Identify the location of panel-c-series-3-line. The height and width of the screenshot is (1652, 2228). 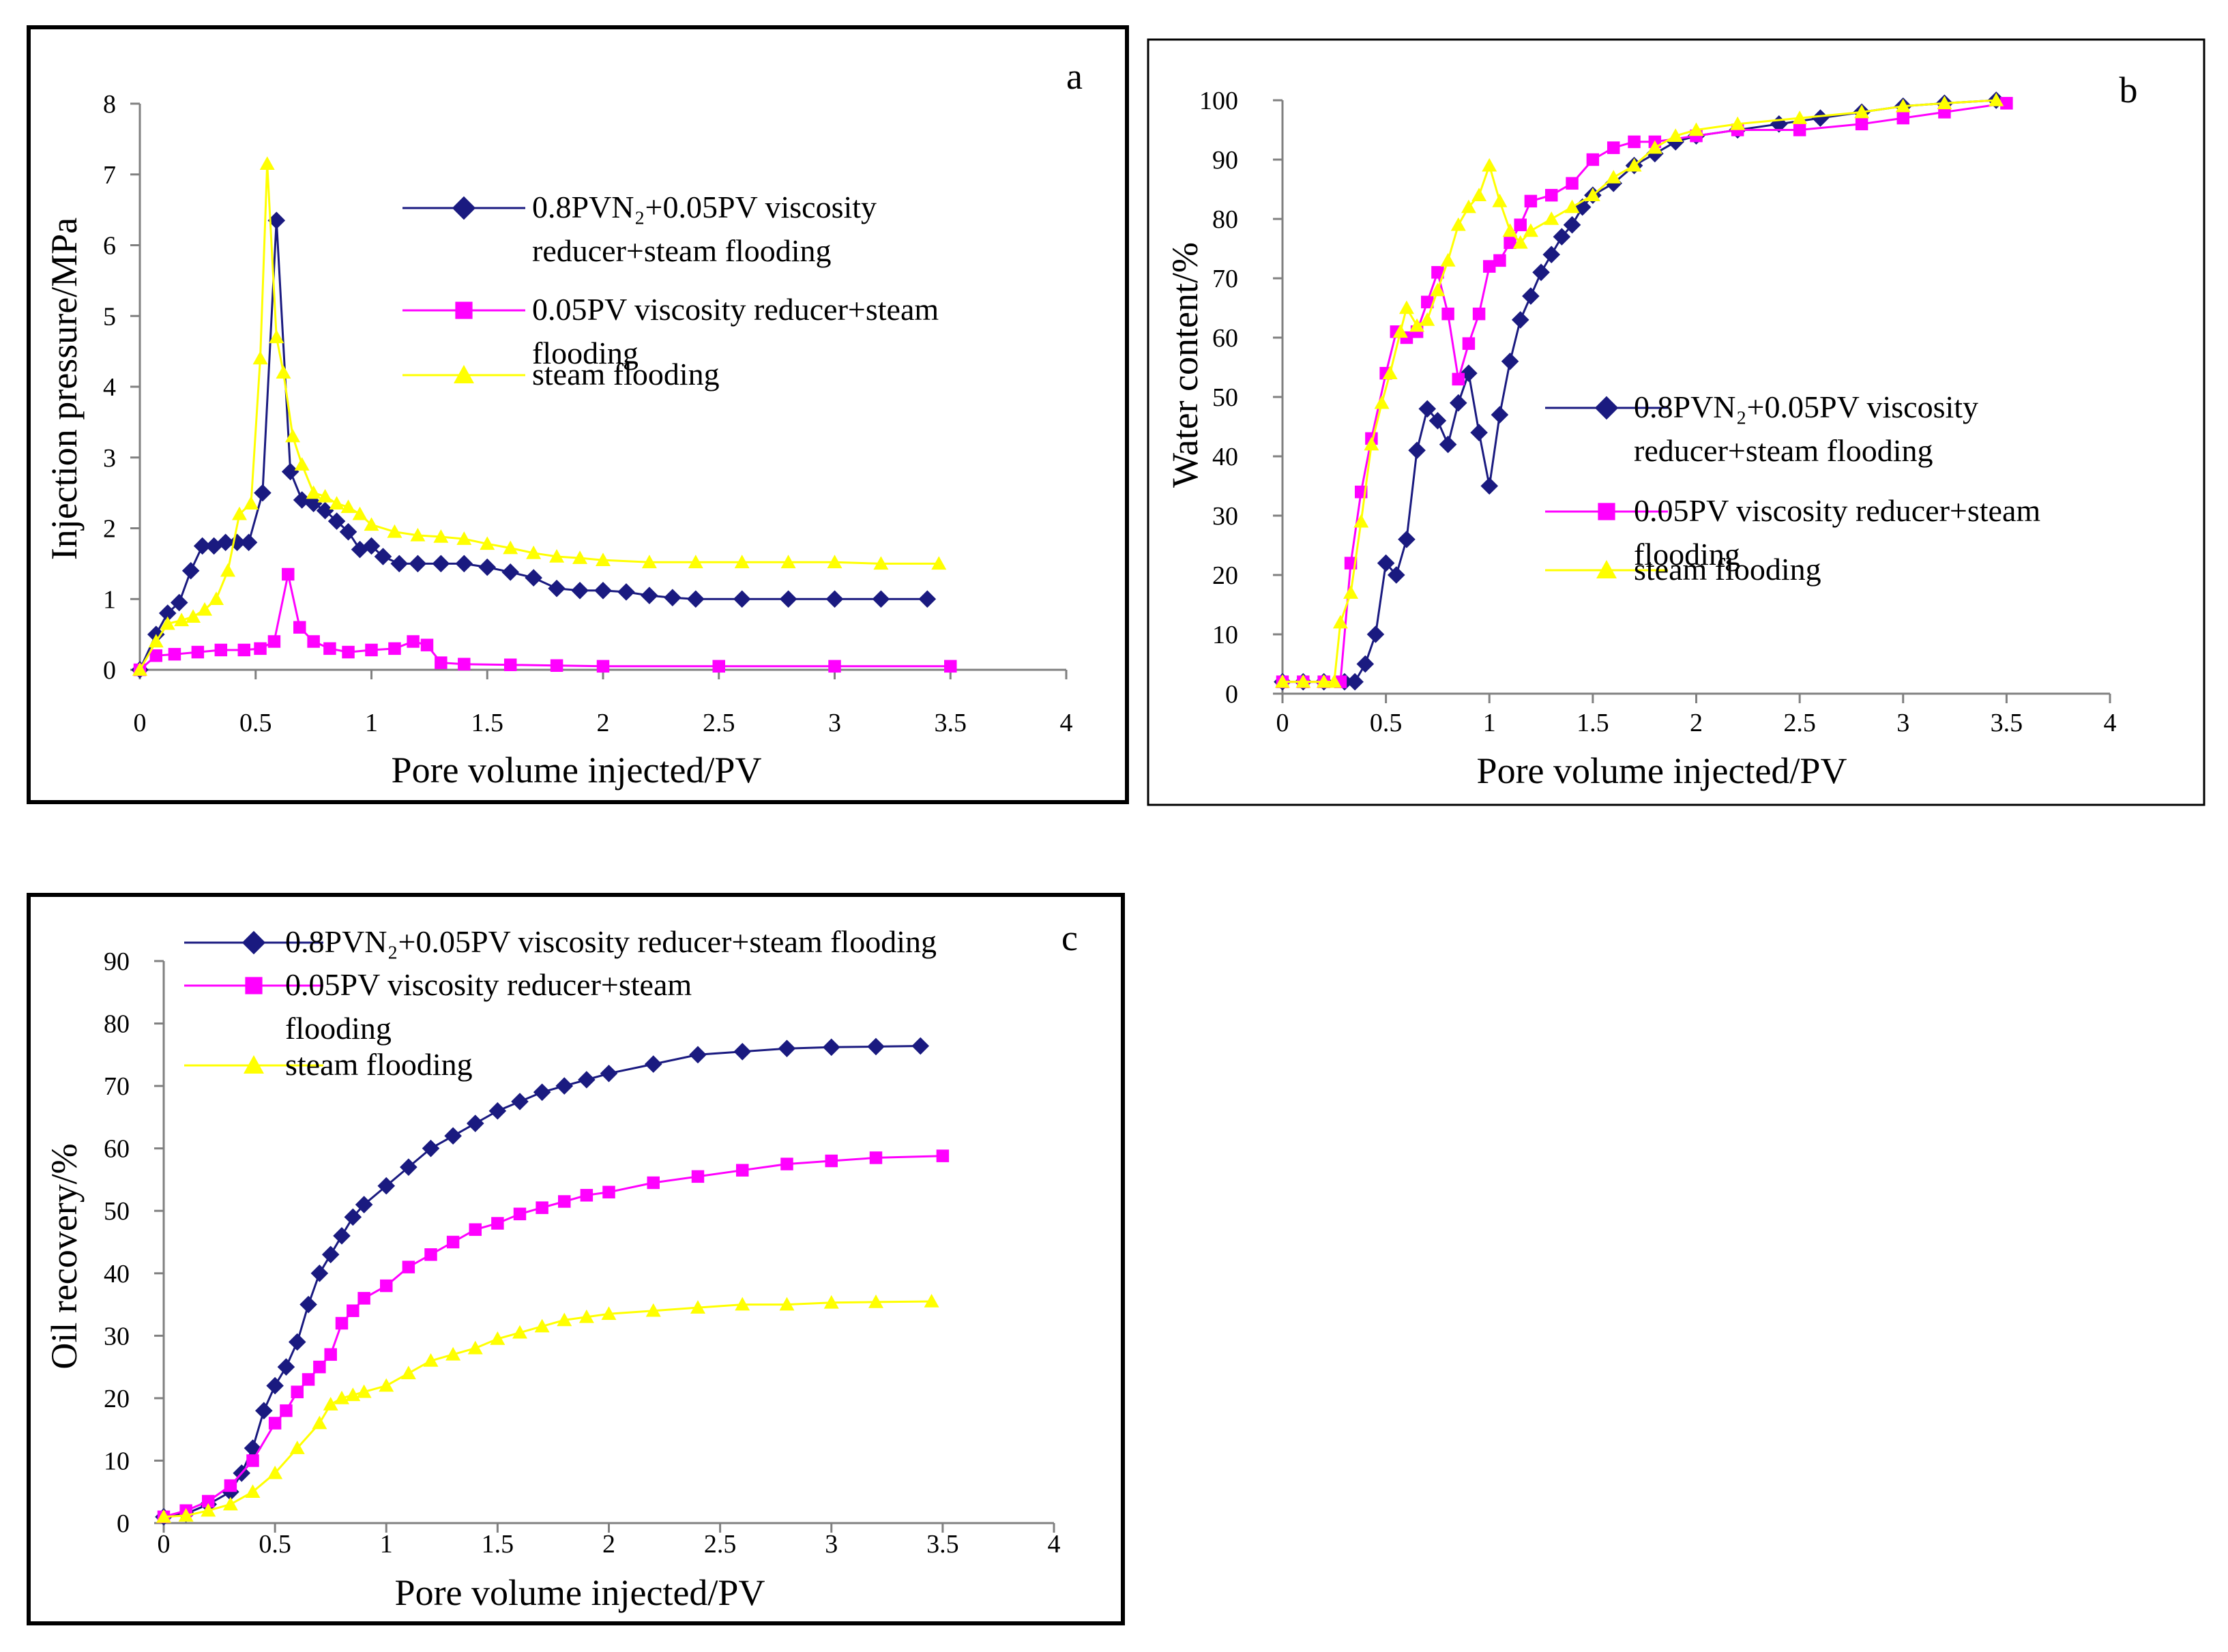
(547, 1409).